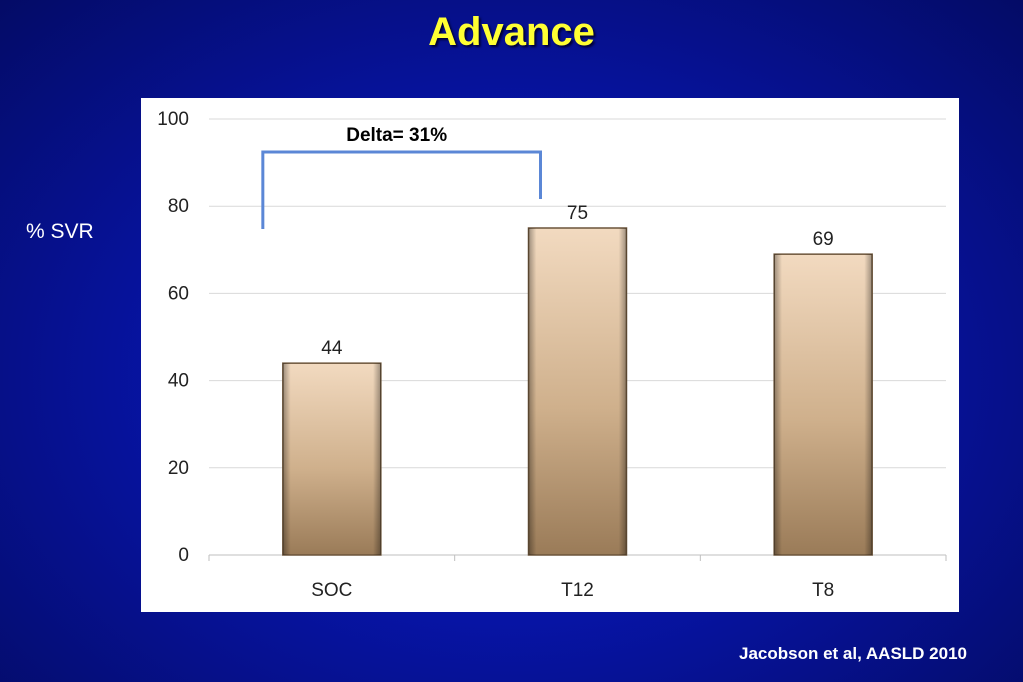  Describe the element at coordinates (178, 381) in the screenshot. I see `y-tick-label: 40` at that location.